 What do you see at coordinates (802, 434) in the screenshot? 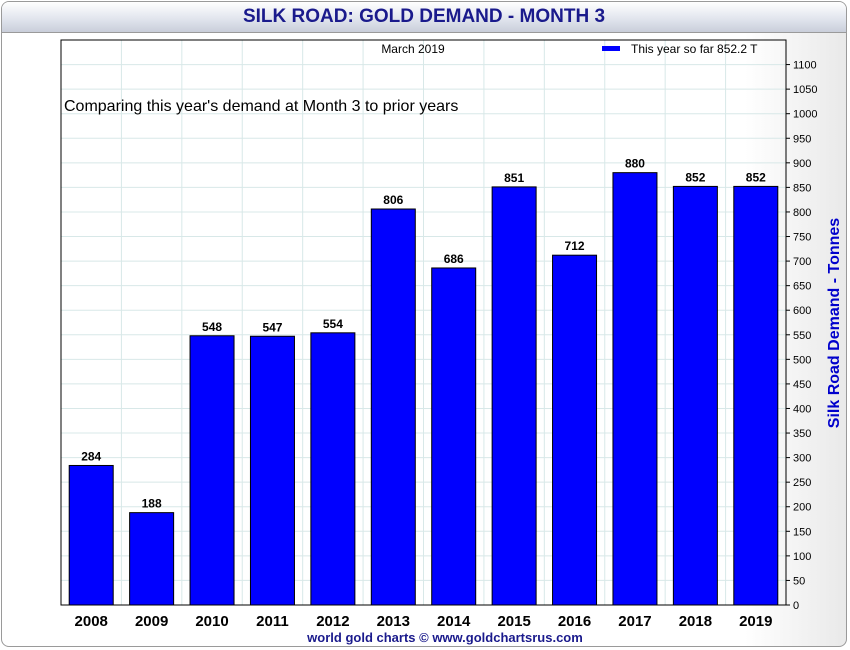
I see `y-tick-label: 350` at bounding box center [802, 434].